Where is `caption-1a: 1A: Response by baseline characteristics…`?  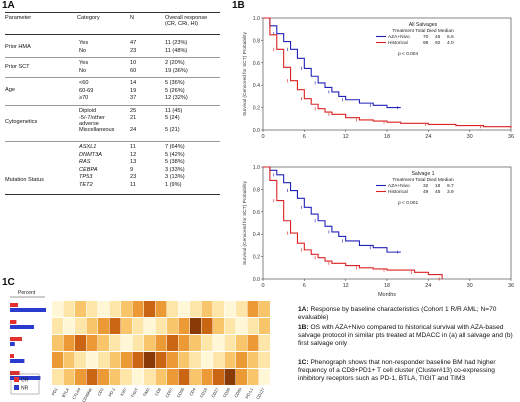
caption-1a: 1A: Response by baseline characteristics… is located at coordinates (407, 314).